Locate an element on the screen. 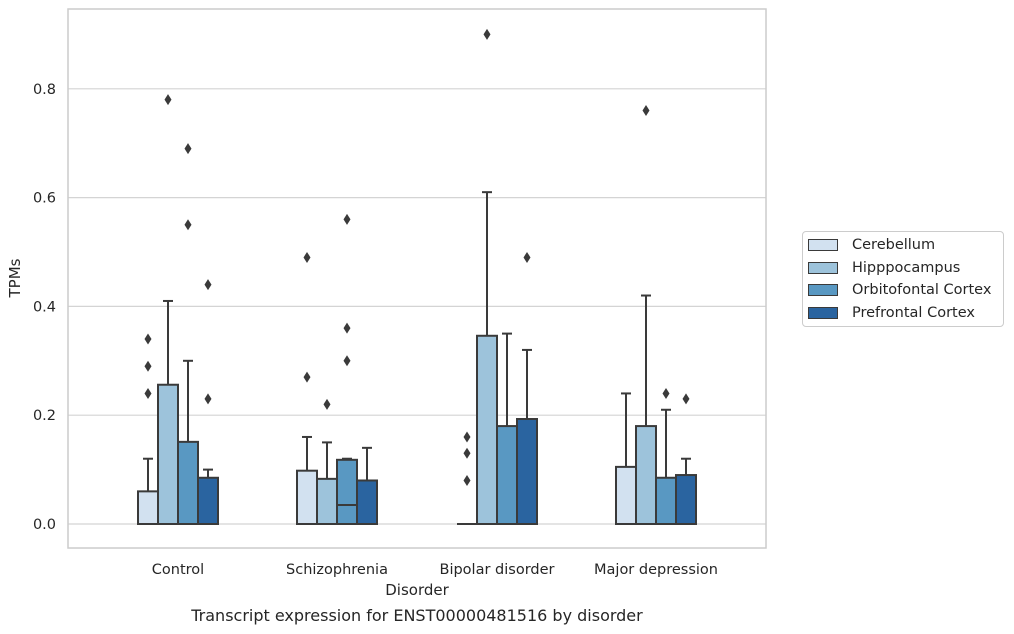  legend-item-cerebellum: Cerebellum is located at coordinates (871, 245).